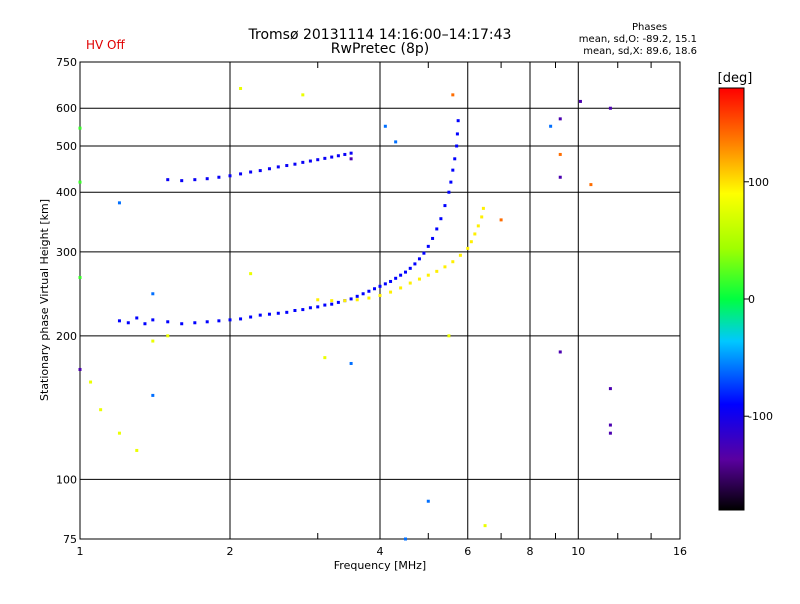 The height and width of the screenshot is (604, 800). What do you see at coordinates (44, 300) in the screenshot?
I see `y-axis-label: Stationary phase Virtual Height [km]` at bounding box center [44, 300].